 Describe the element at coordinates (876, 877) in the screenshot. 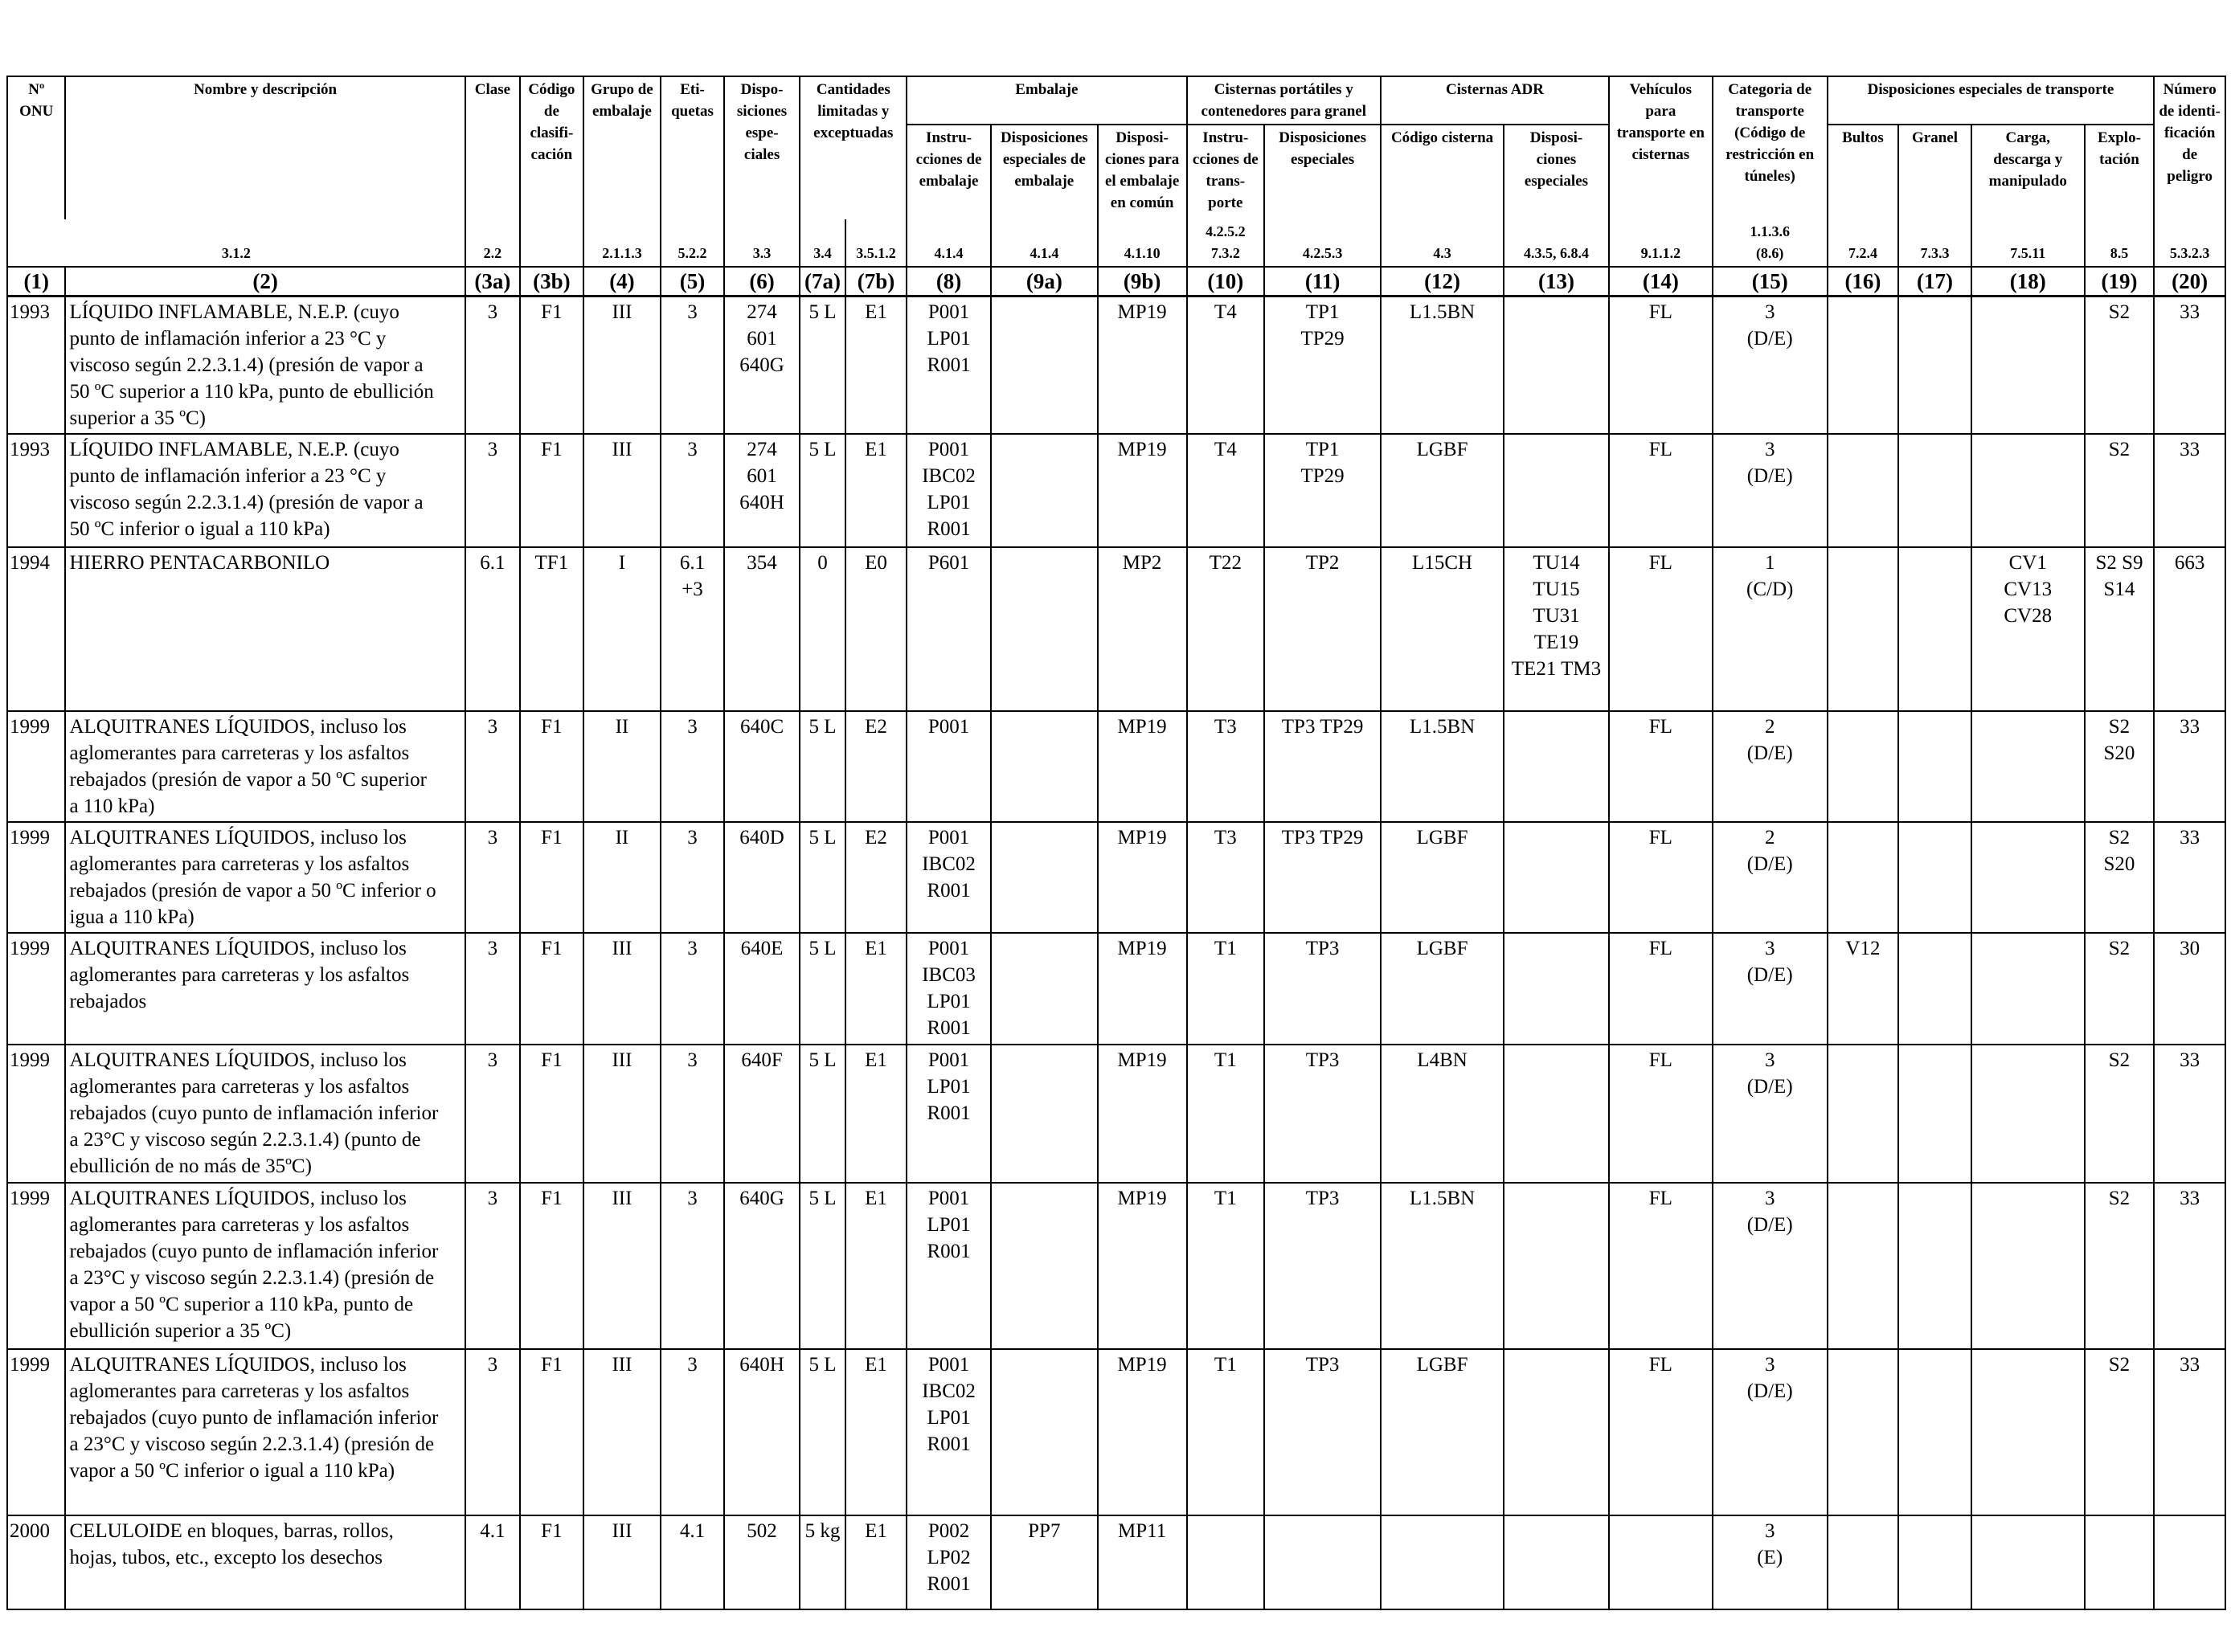

I see `cell-cant-exc: E2` at that location.